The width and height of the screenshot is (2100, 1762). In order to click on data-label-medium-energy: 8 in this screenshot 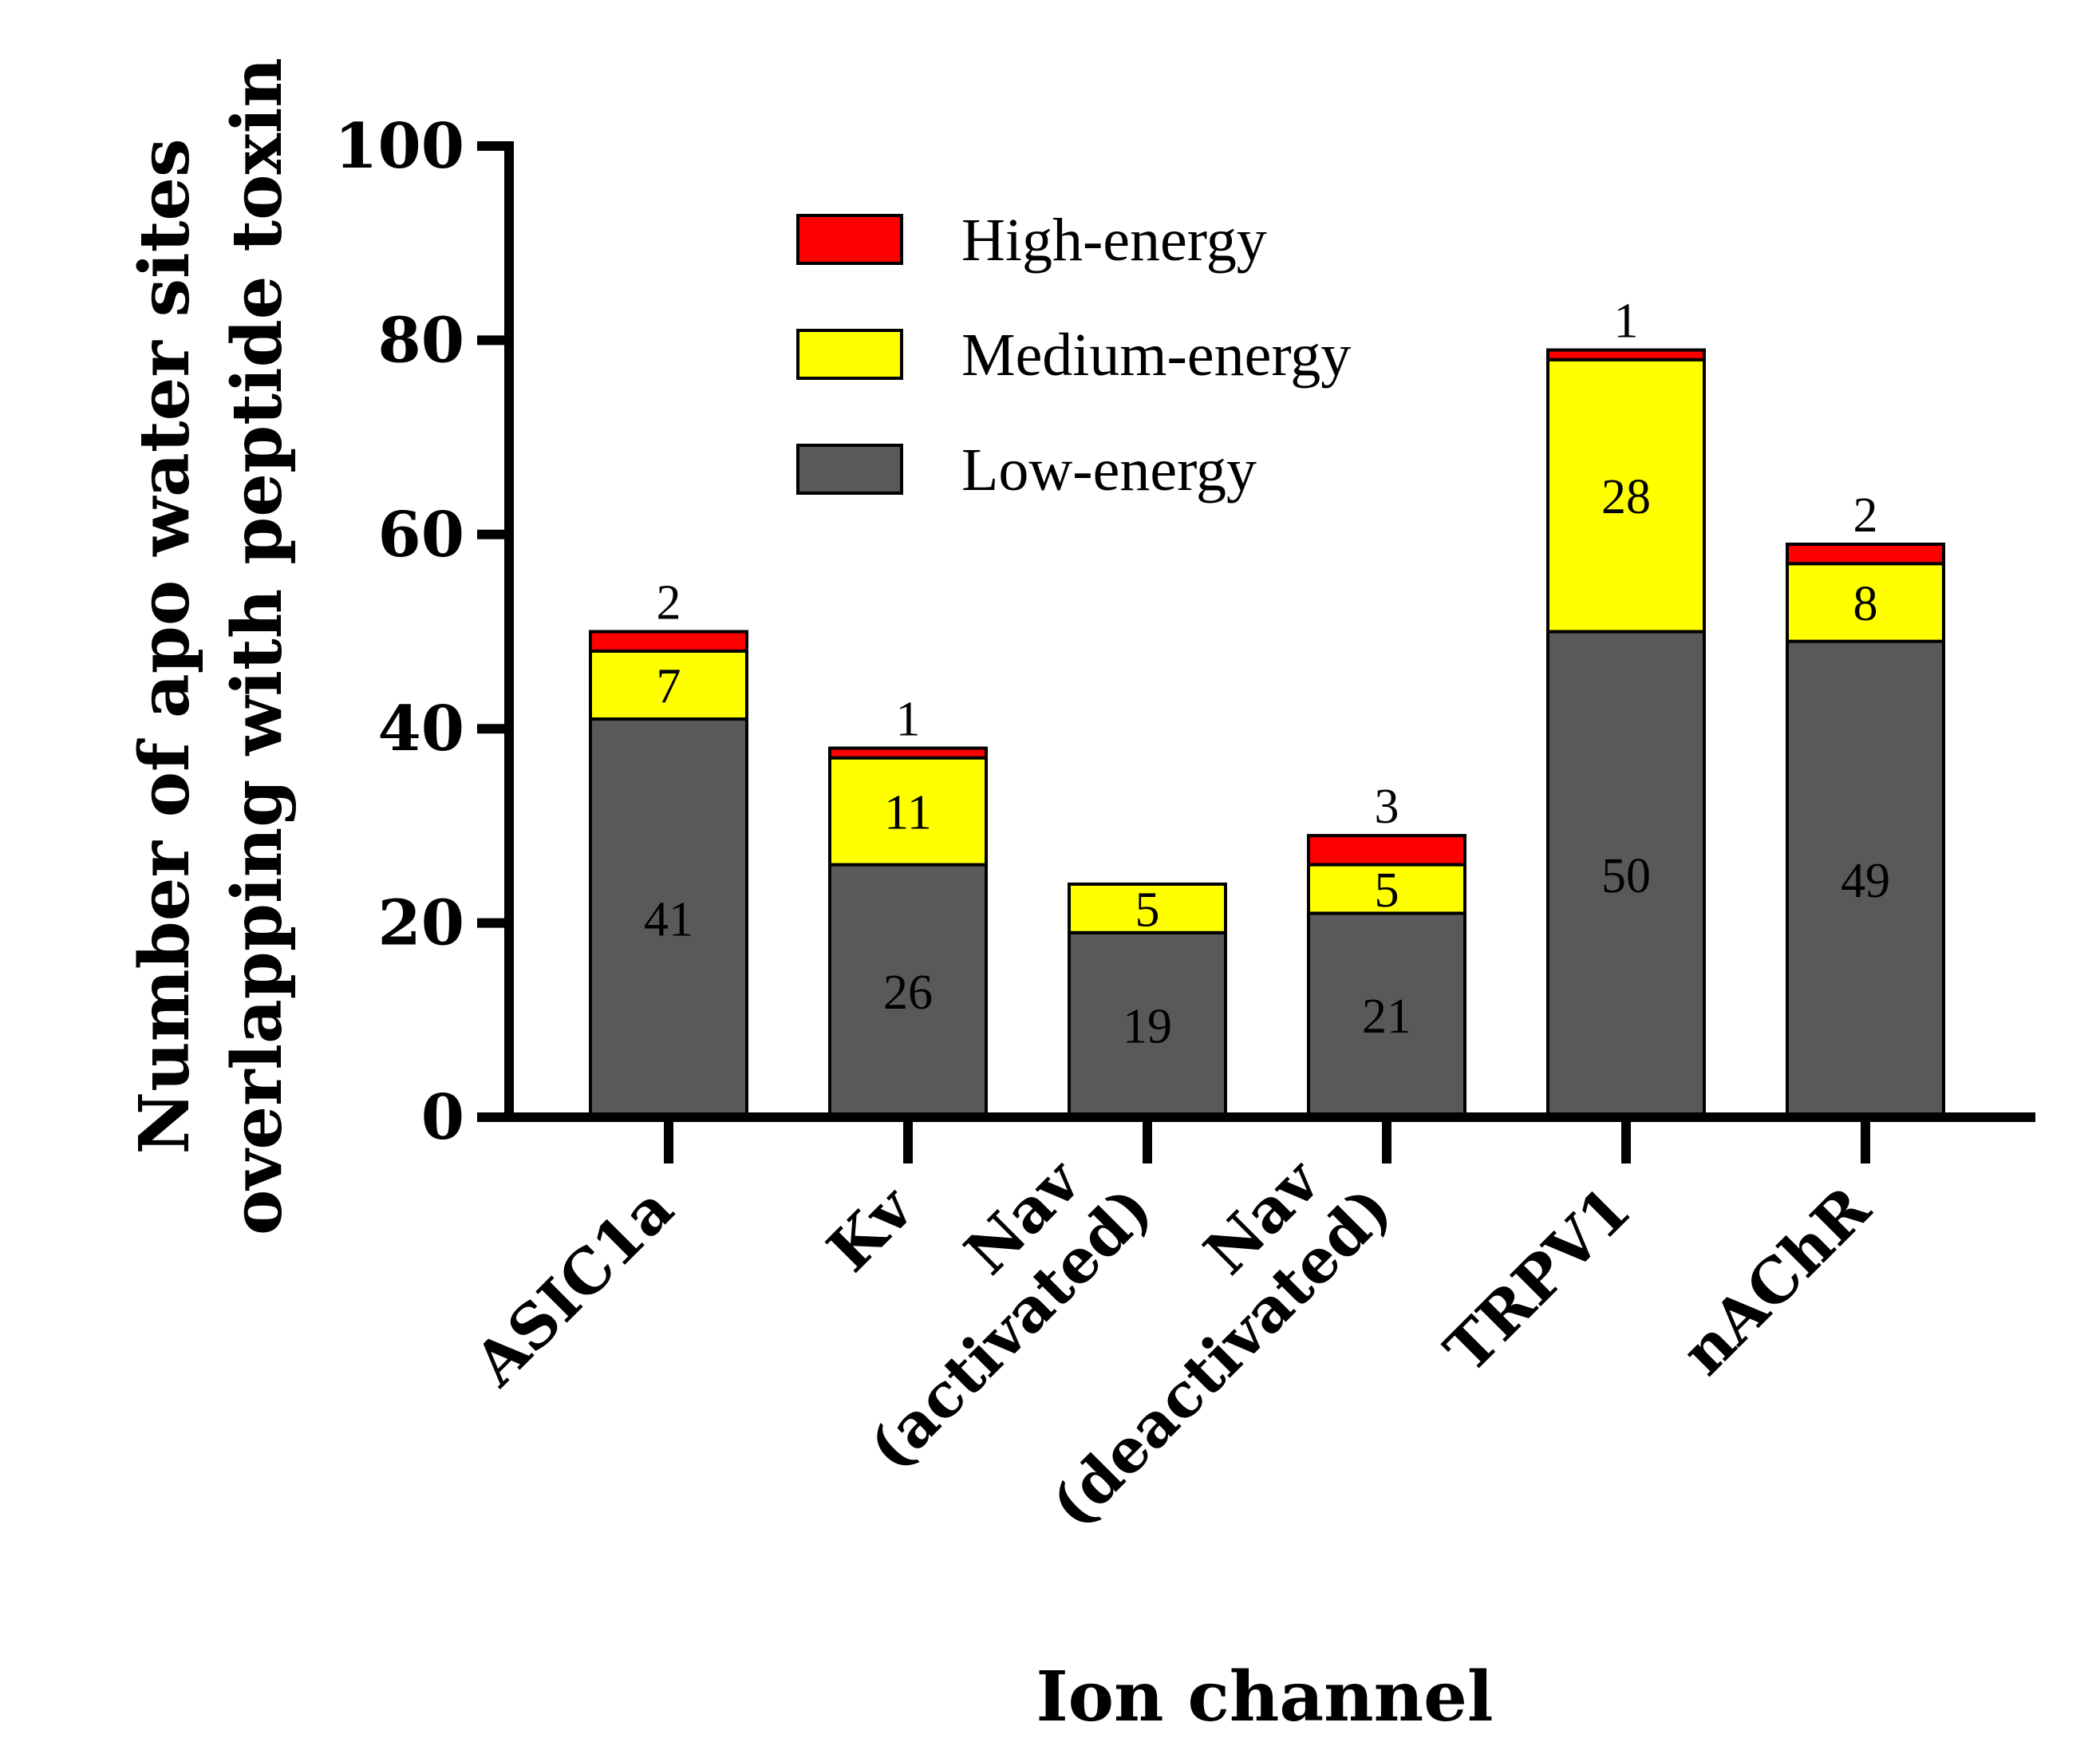, I will do `click(1866, 604)`.